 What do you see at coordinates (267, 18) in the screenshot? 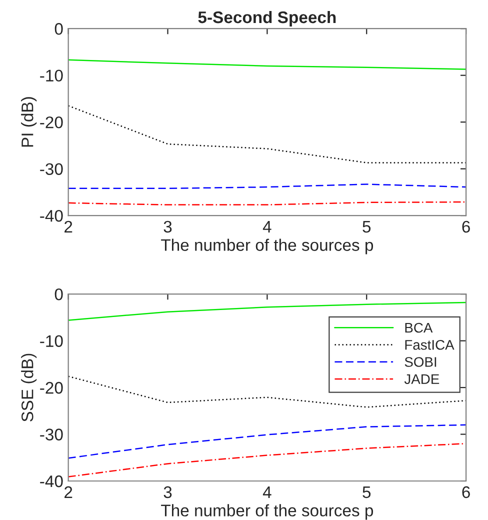
I see `chart-title: 5-Second Speech` at bounding box center [267, 18].